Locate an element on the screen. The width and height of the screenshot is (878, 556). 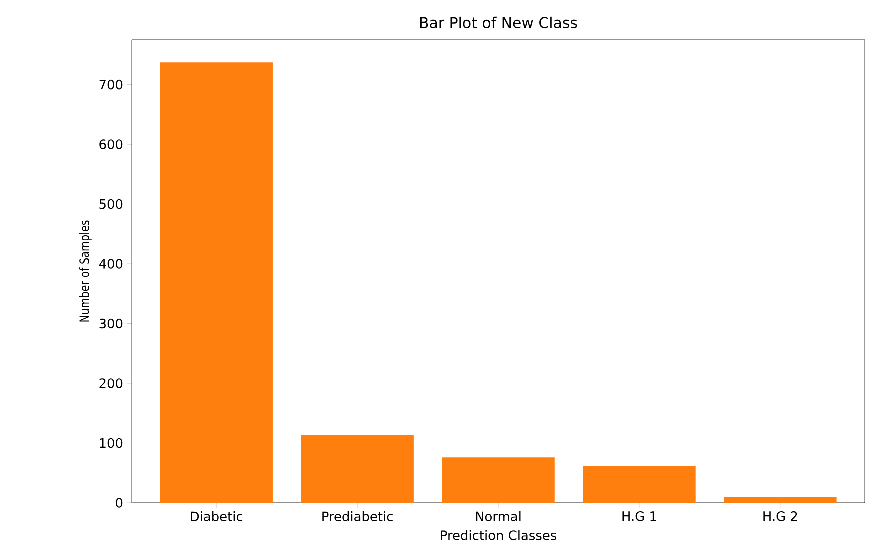
y-tick-label: 500 is located at coordinates (111, 204).